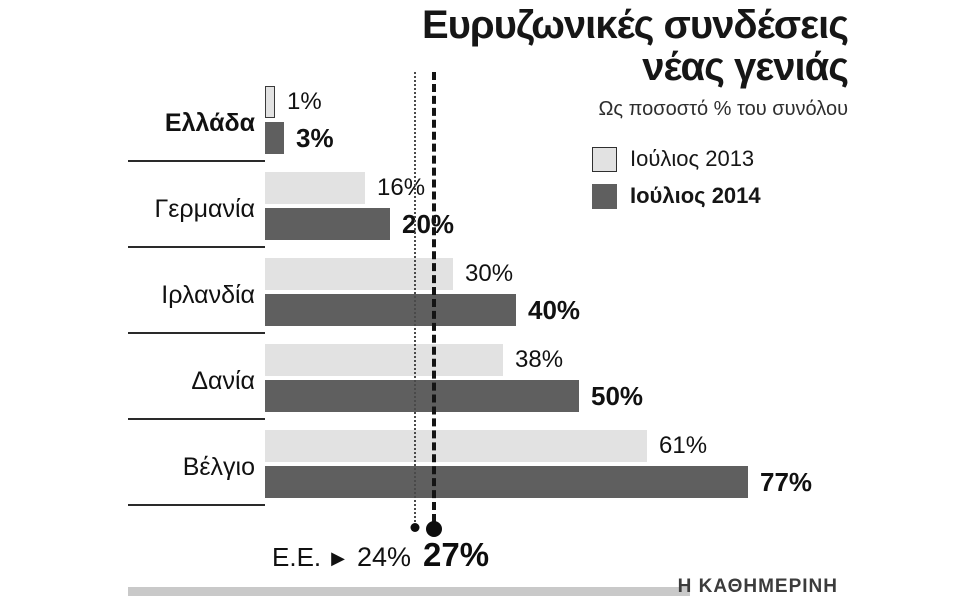 This screenshot has width=960, height=600. I want to click on eu-value-2013: 24%, so click(384, 557).